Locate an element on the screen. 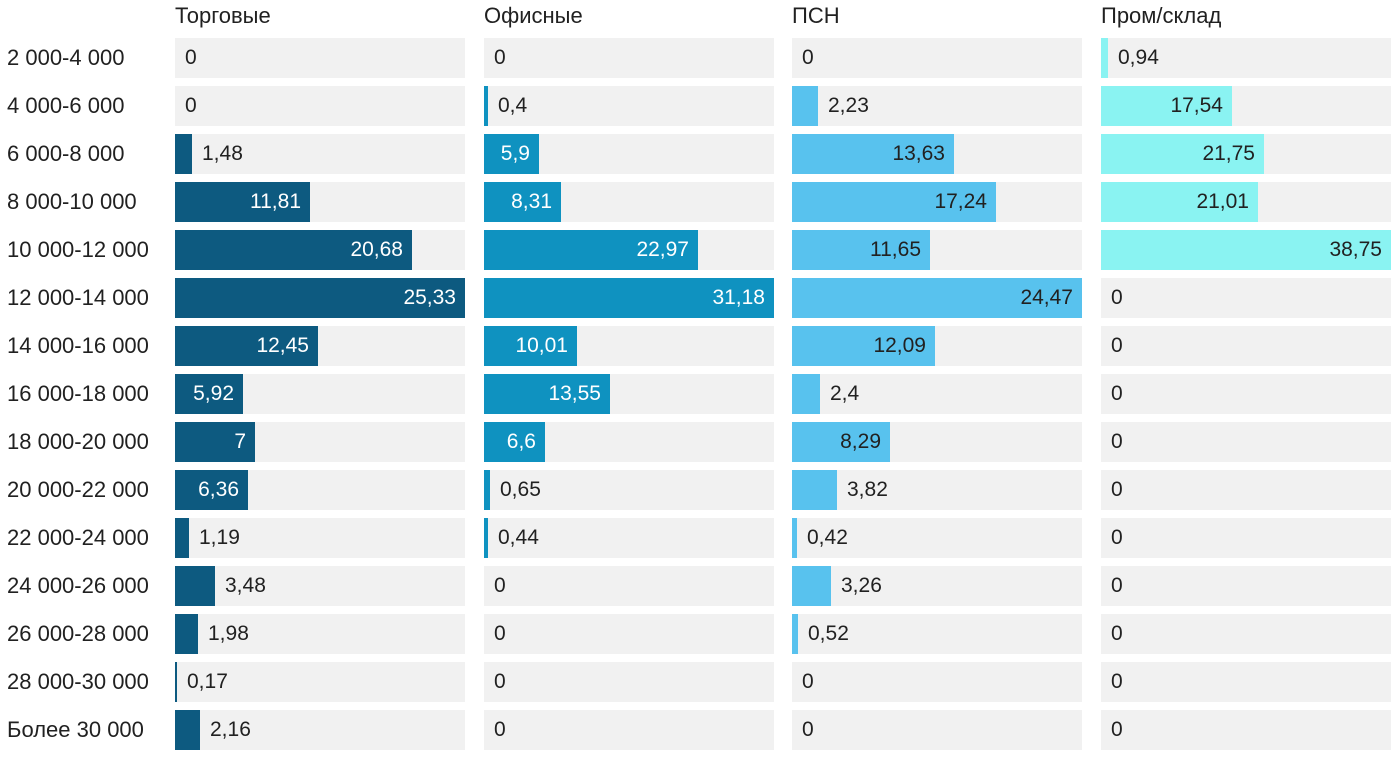 This screenshot has height=766, width=1400. row-label: 28 000-30 000 is located at coordinates (78, 681).